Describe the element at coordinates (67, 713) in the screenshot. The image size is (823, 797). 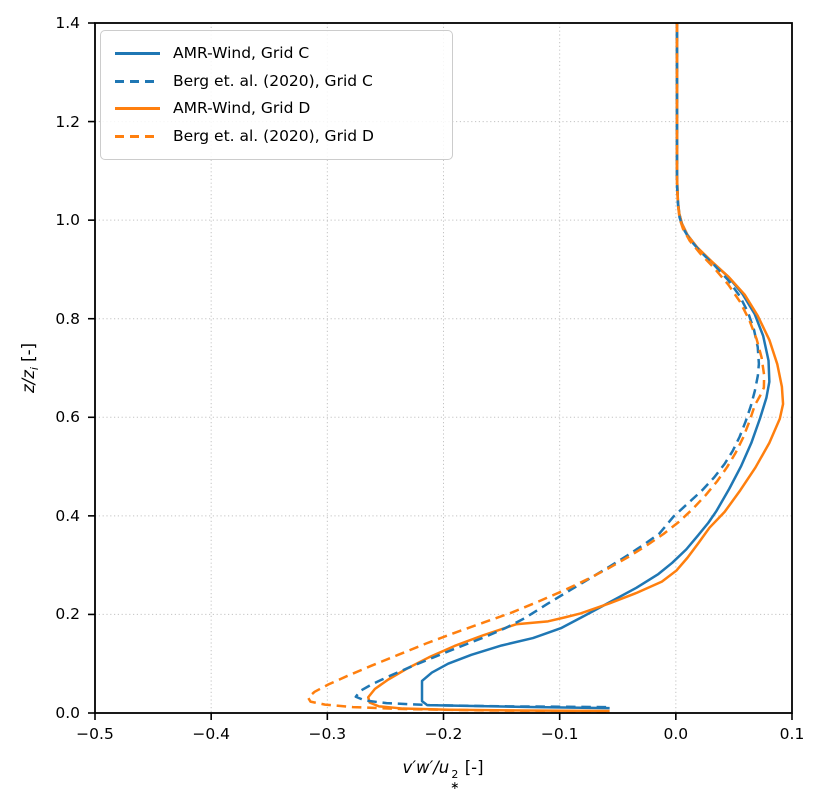
I see `y-tick-label: 0.0` at that location.